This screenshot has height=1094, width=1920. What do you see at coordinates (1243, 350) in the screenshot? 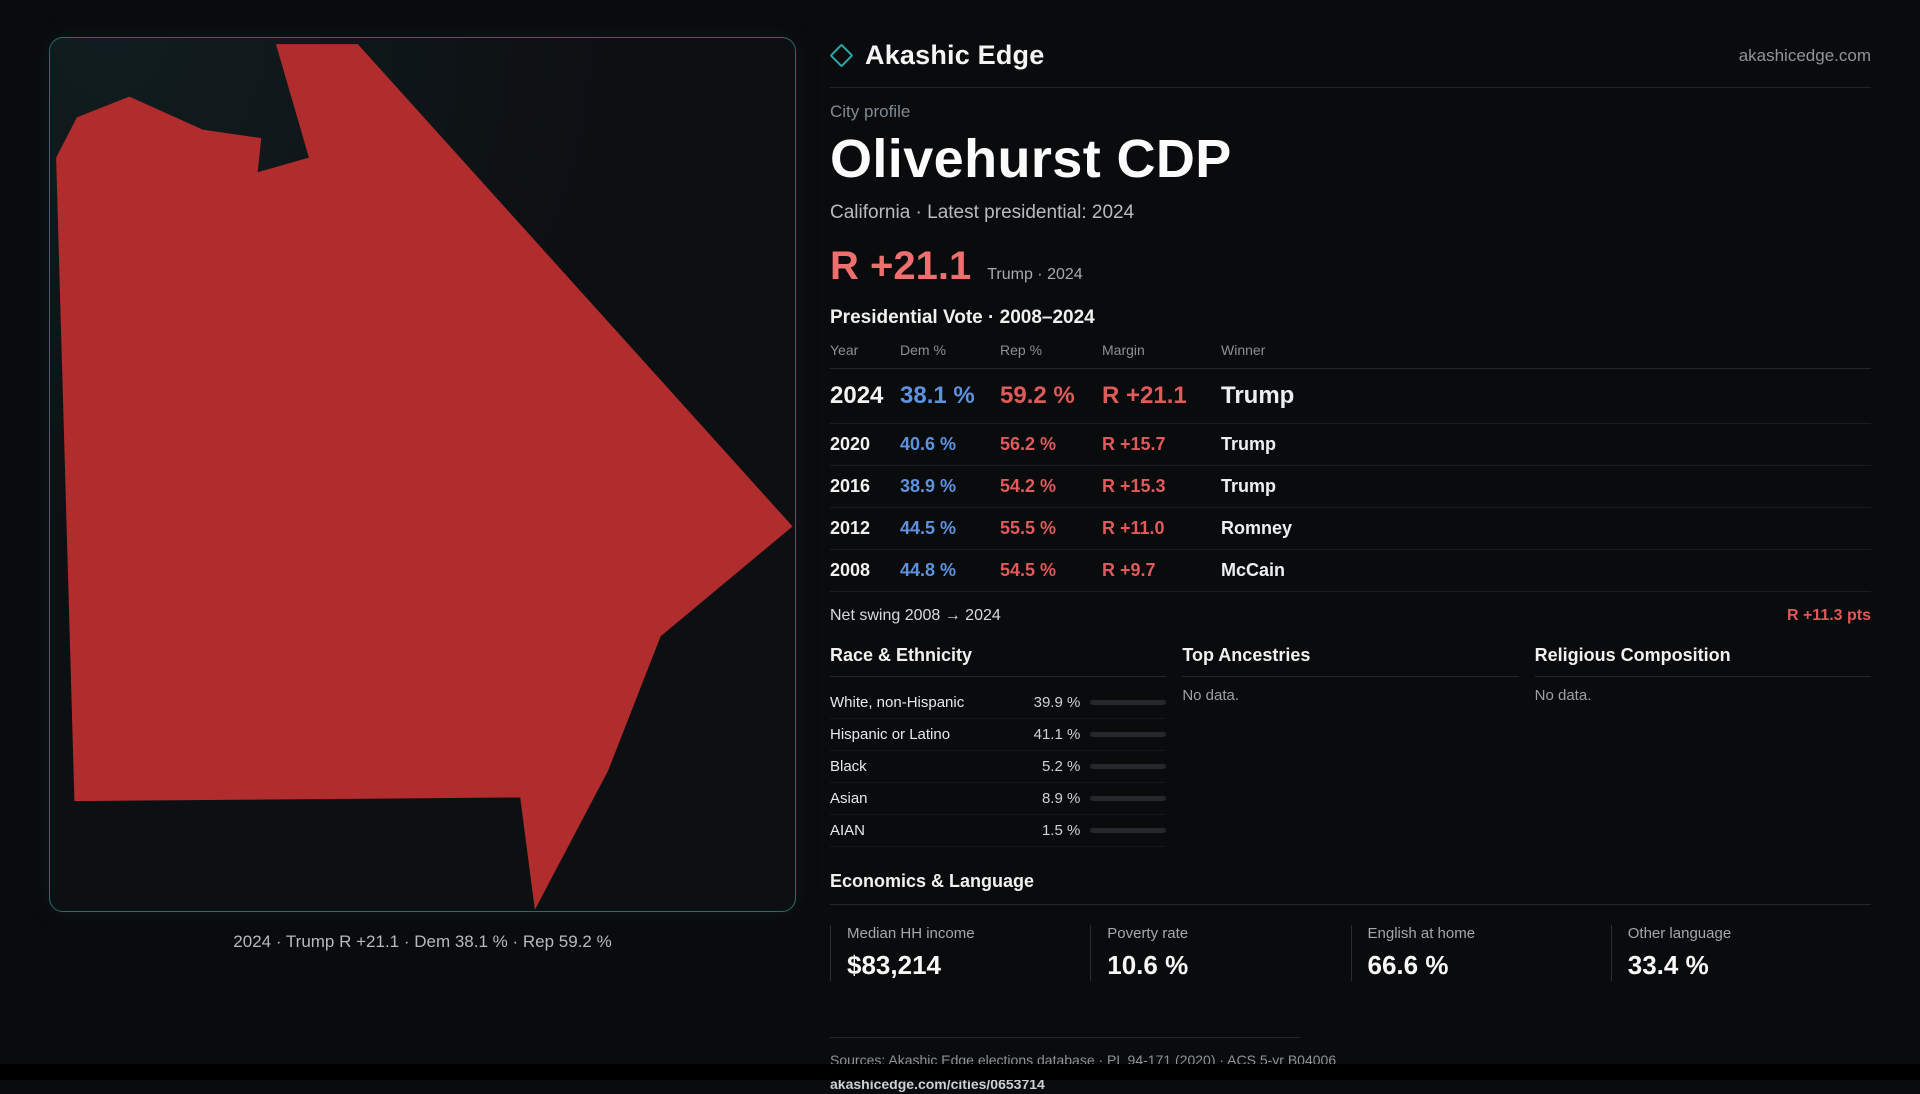
I see `col-winner: Winner` at bounding box center [1243, 350].